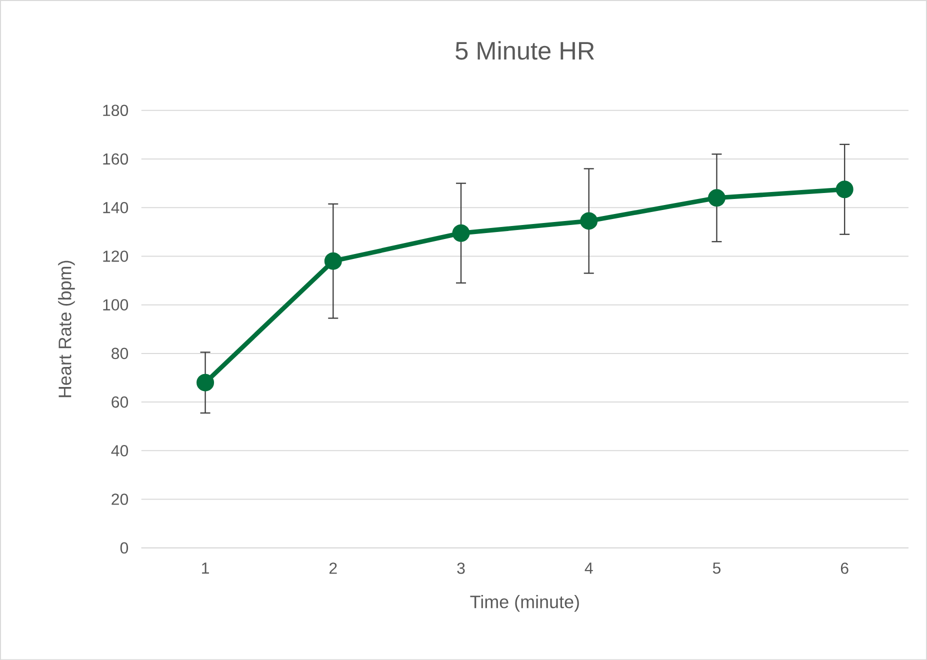  What do you see at coordinates (119, 450) in the screenshot?
I see `y-tick-label: 40` at bounding box center [119, 450].